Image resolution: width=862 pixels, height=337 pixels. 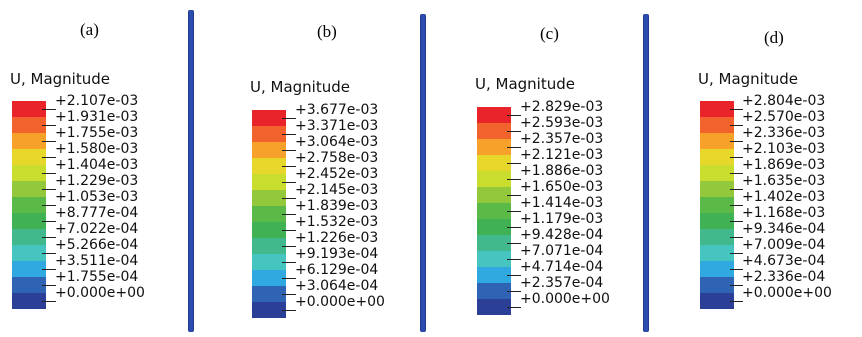 What do you see at coordinates (97, 245) in the screenshot?
I see `legend-value: +5.266e-04` at bounding box center [97, 245].